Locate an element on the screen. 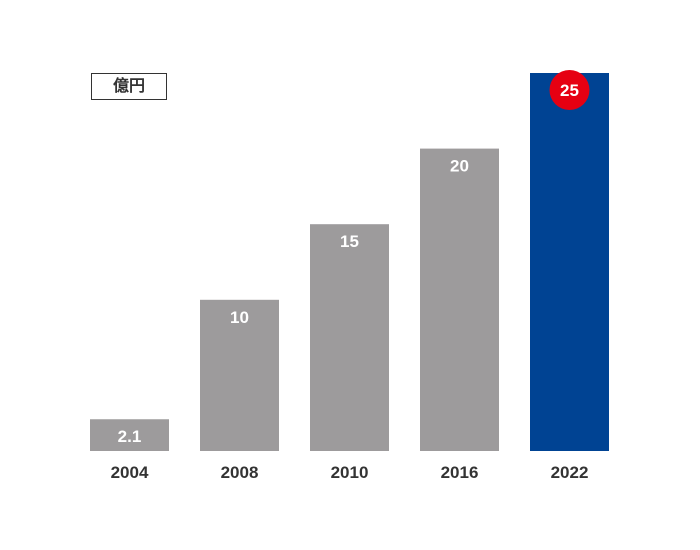 The image size is (700, 550). category-label-2004: 2004 is located at coordinates (130, 472).